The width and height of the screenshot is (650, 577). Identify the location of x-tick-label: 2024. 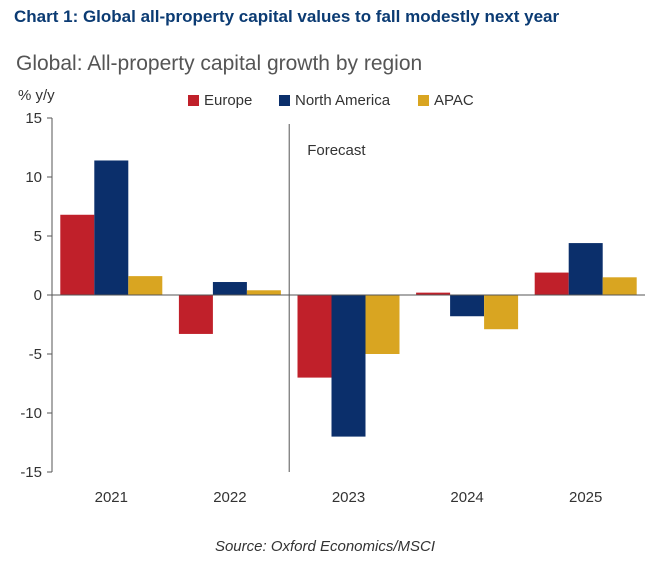
(466, 497).